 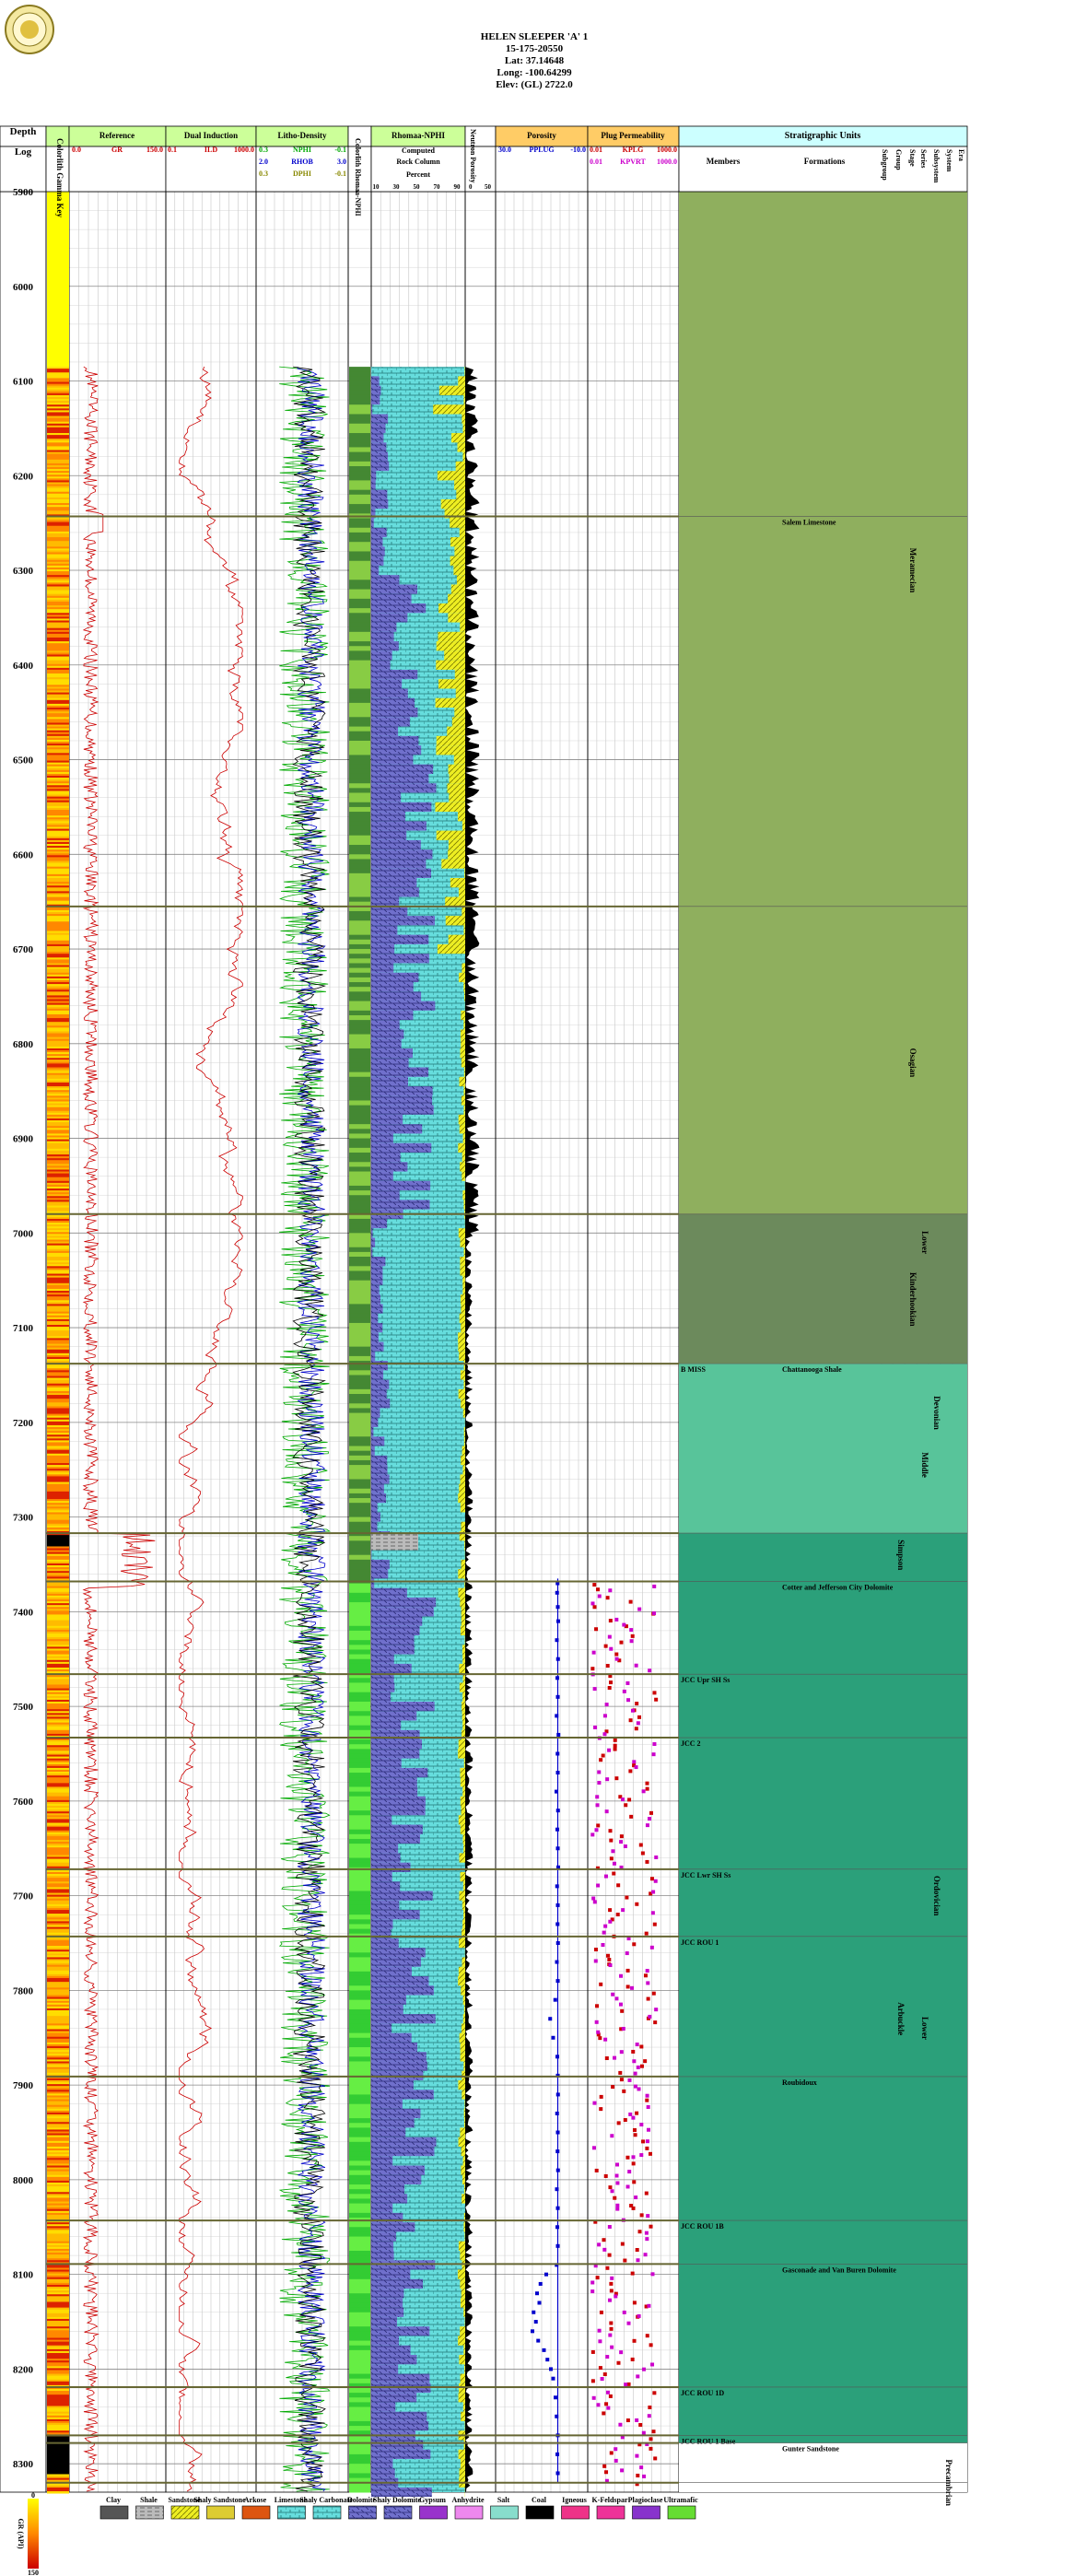 I want to click on depth-label-7300: 7300, so click(x=23, y=1518).